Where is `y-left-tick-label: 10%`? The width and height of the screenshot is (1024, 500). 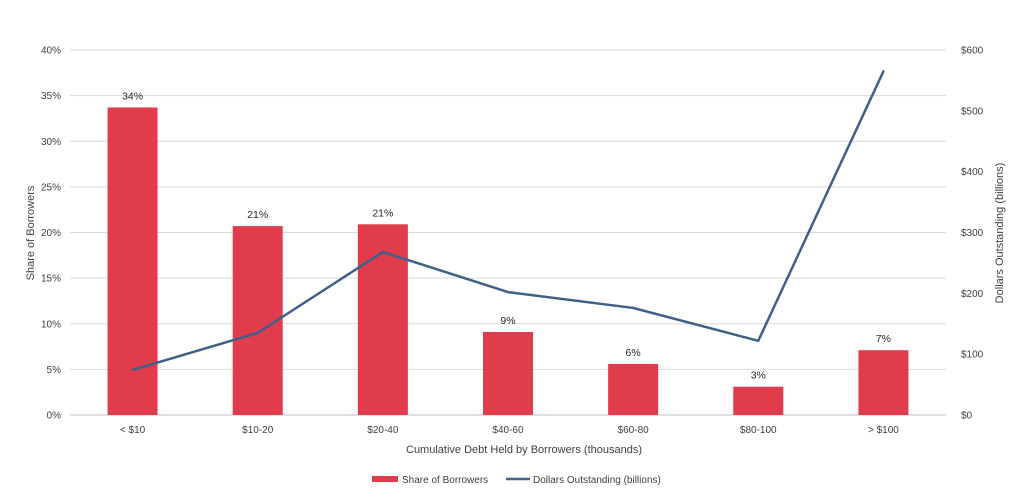 y-left-tick-label: 10% is located at coordinates (51, 324).